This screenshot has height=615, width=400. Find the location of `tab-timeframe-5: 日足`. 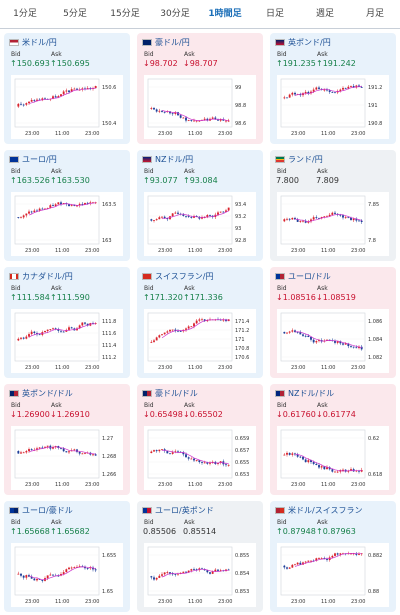

tab-timeframe-5: 日足 is located at coordinates (274, 14).